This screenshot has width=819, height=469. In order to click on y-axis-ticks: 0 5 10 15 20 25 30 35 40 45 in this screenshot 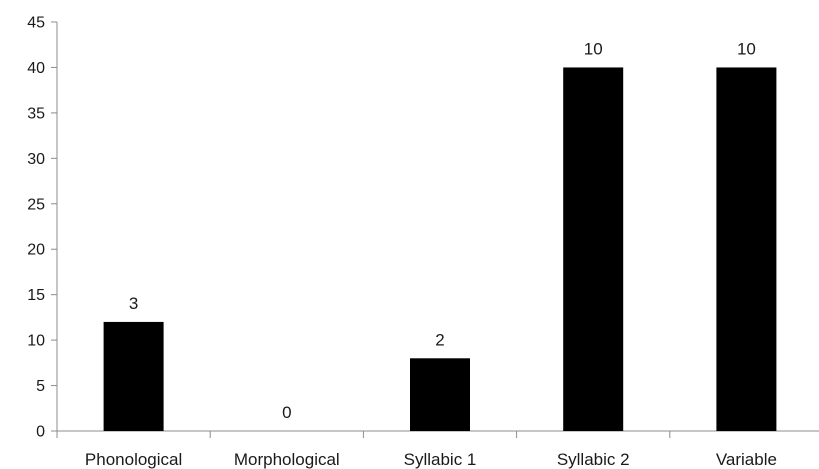, I will do `click(42, 228)`.